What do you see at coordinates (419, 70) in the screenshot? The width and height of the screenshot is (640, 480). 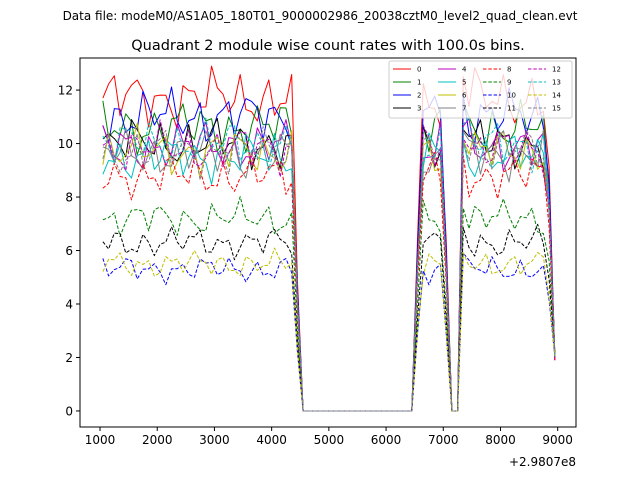 I see `legend-label-0: 0` at bounding box center [419, 70].